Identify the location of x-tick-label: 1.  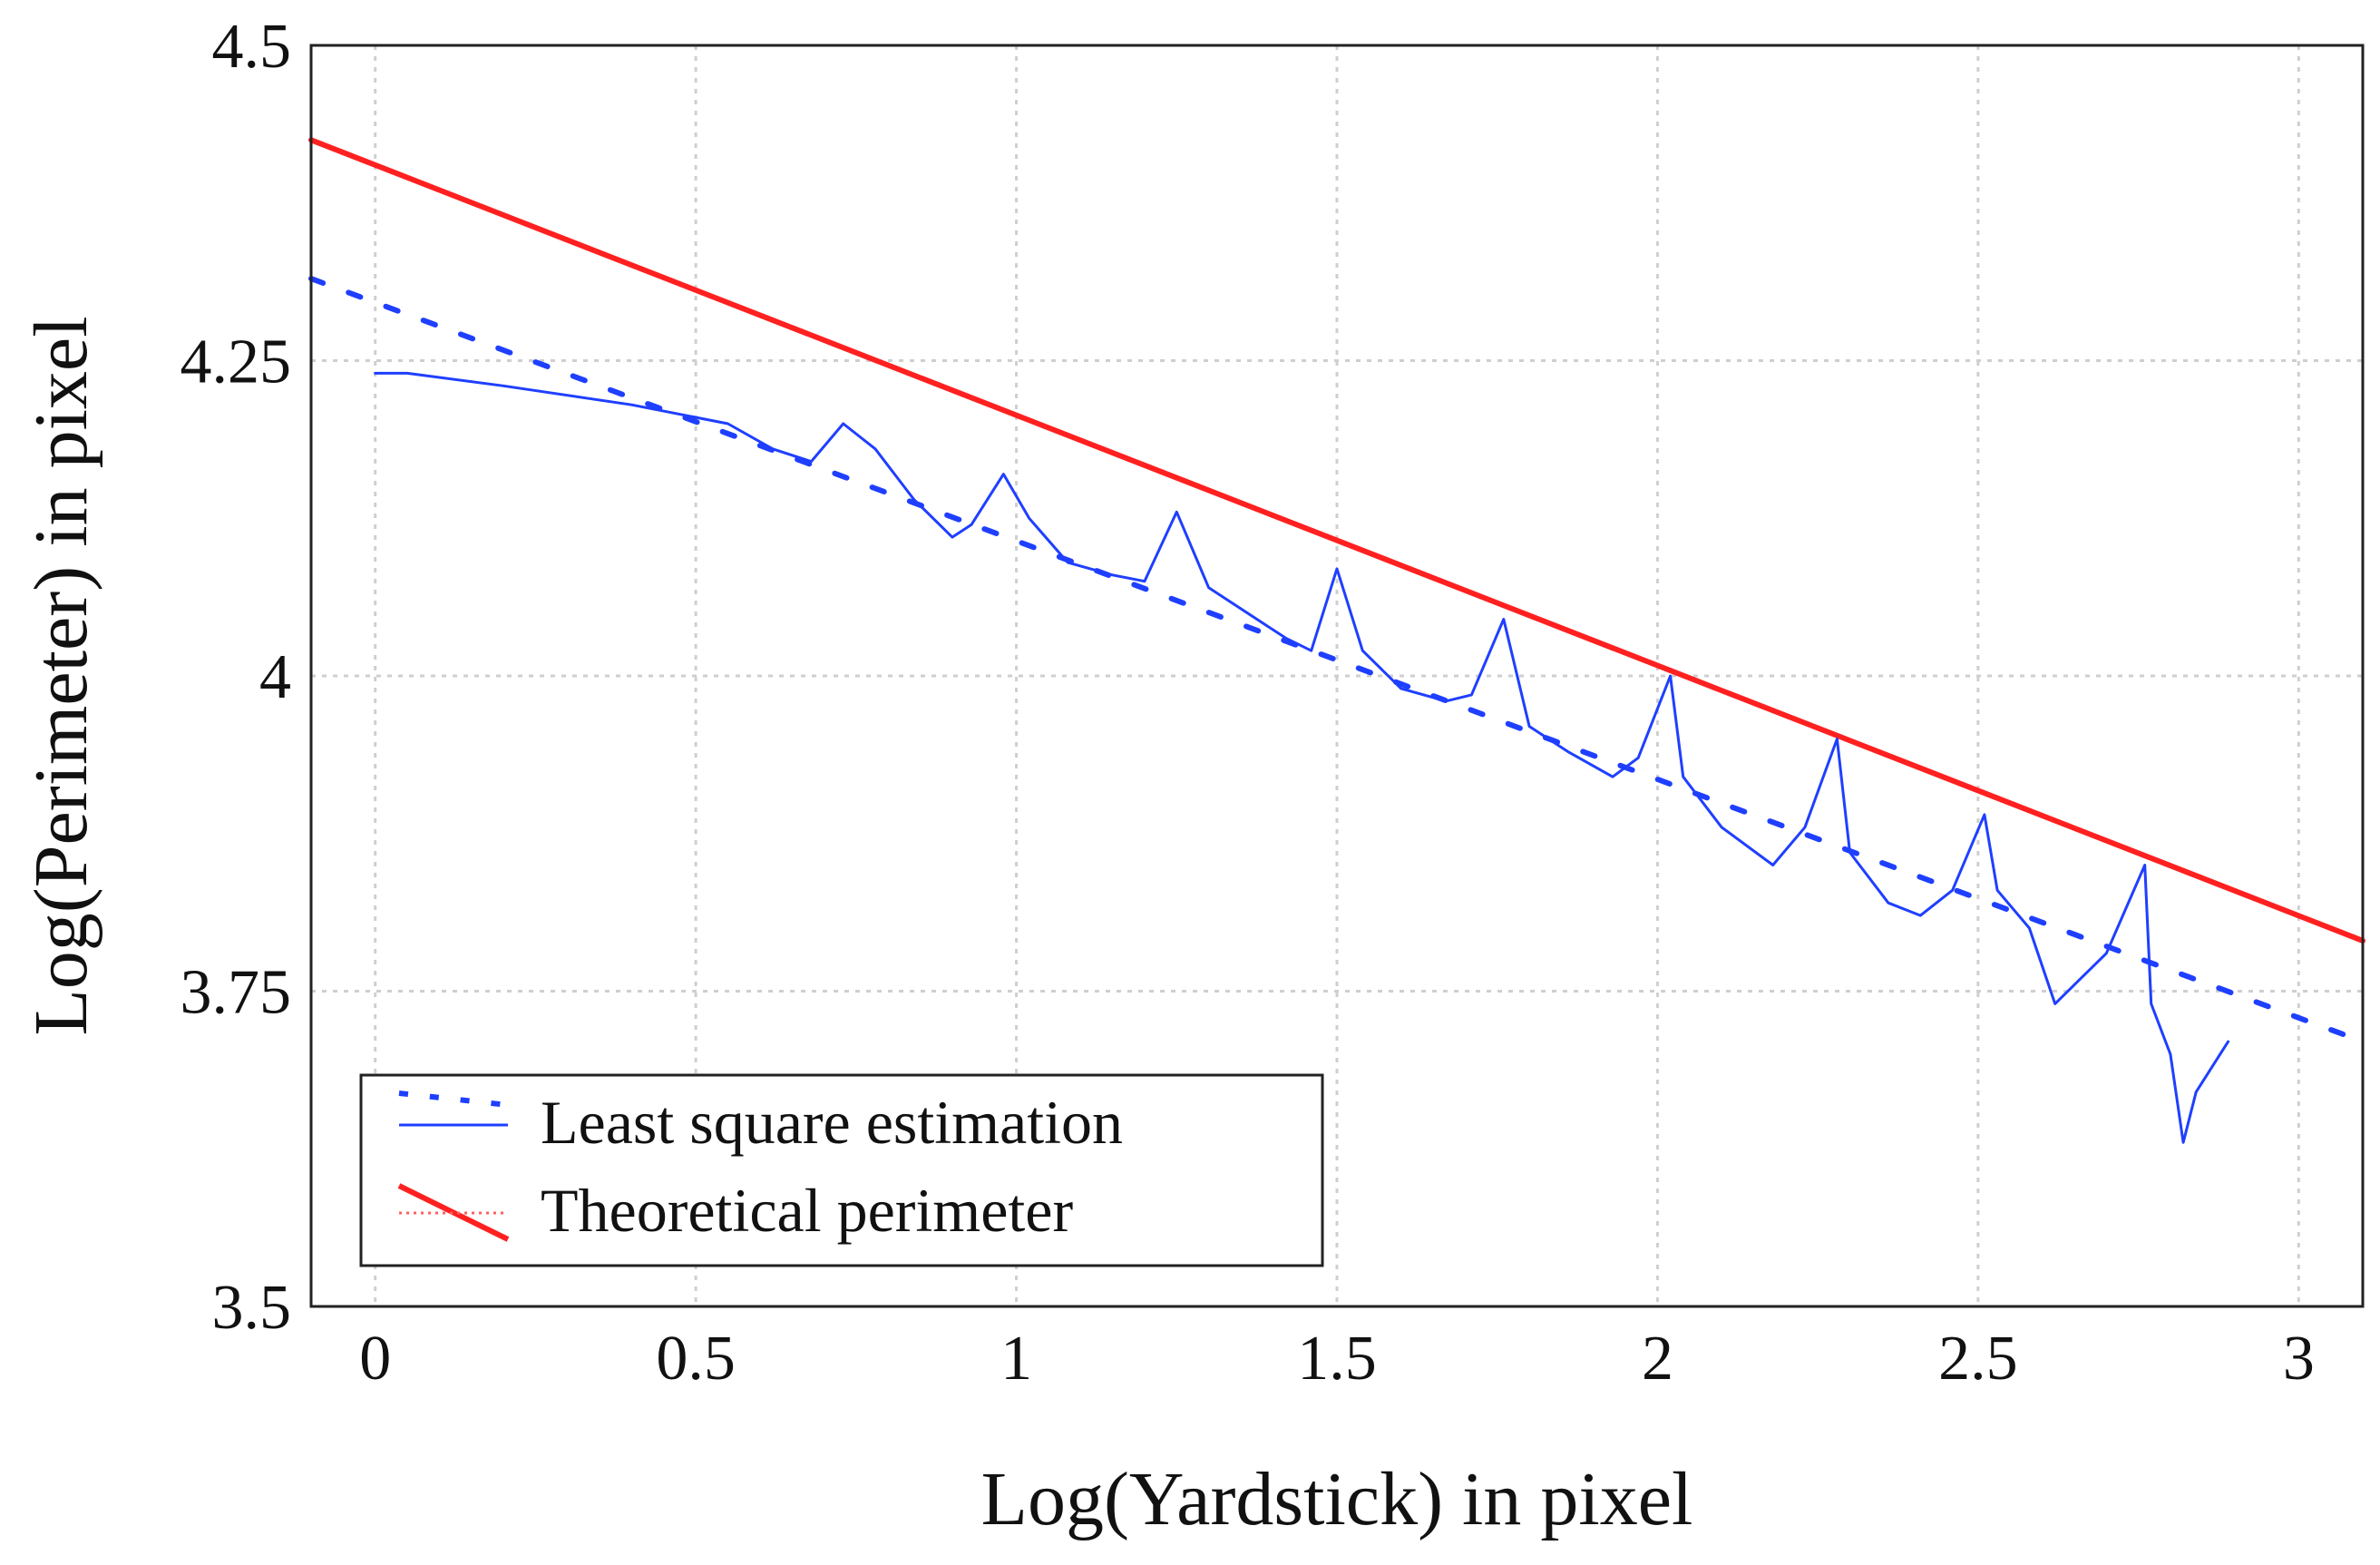
(1016, 1359).